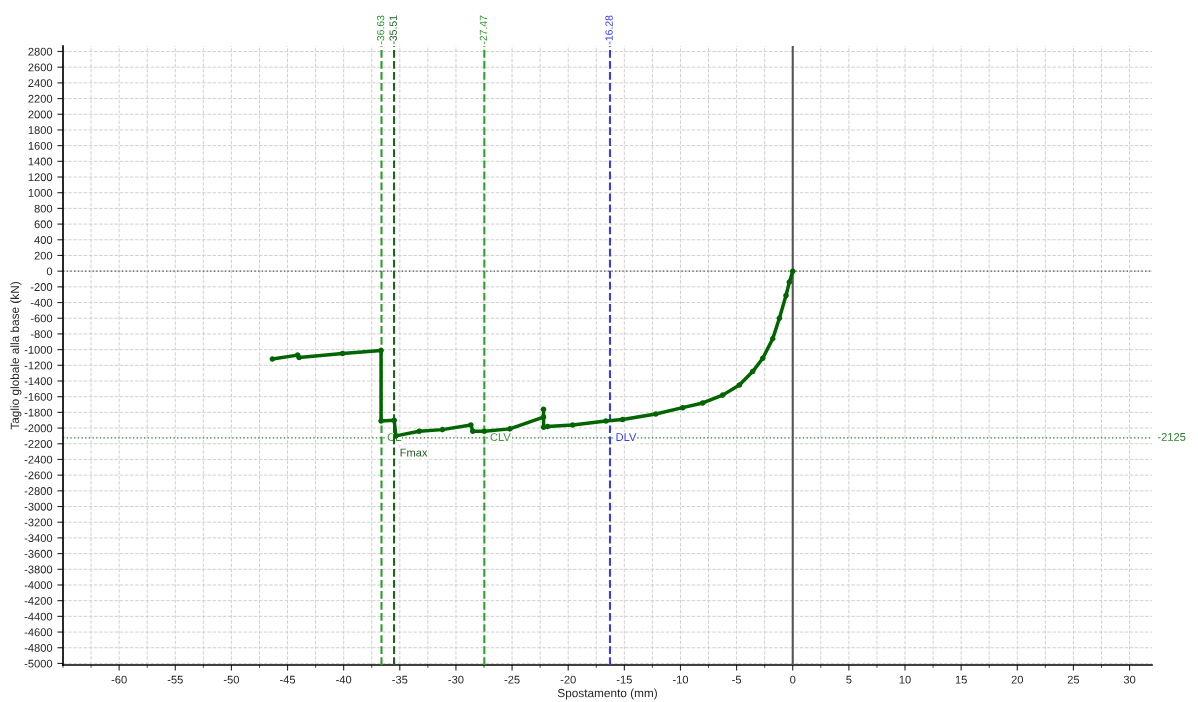 This screenshot has height=702, width=1198. What do you see at coordinates (41, 287) in the screenshot?
I see `y-tick-label: -200` at bounding box center [41, 287].